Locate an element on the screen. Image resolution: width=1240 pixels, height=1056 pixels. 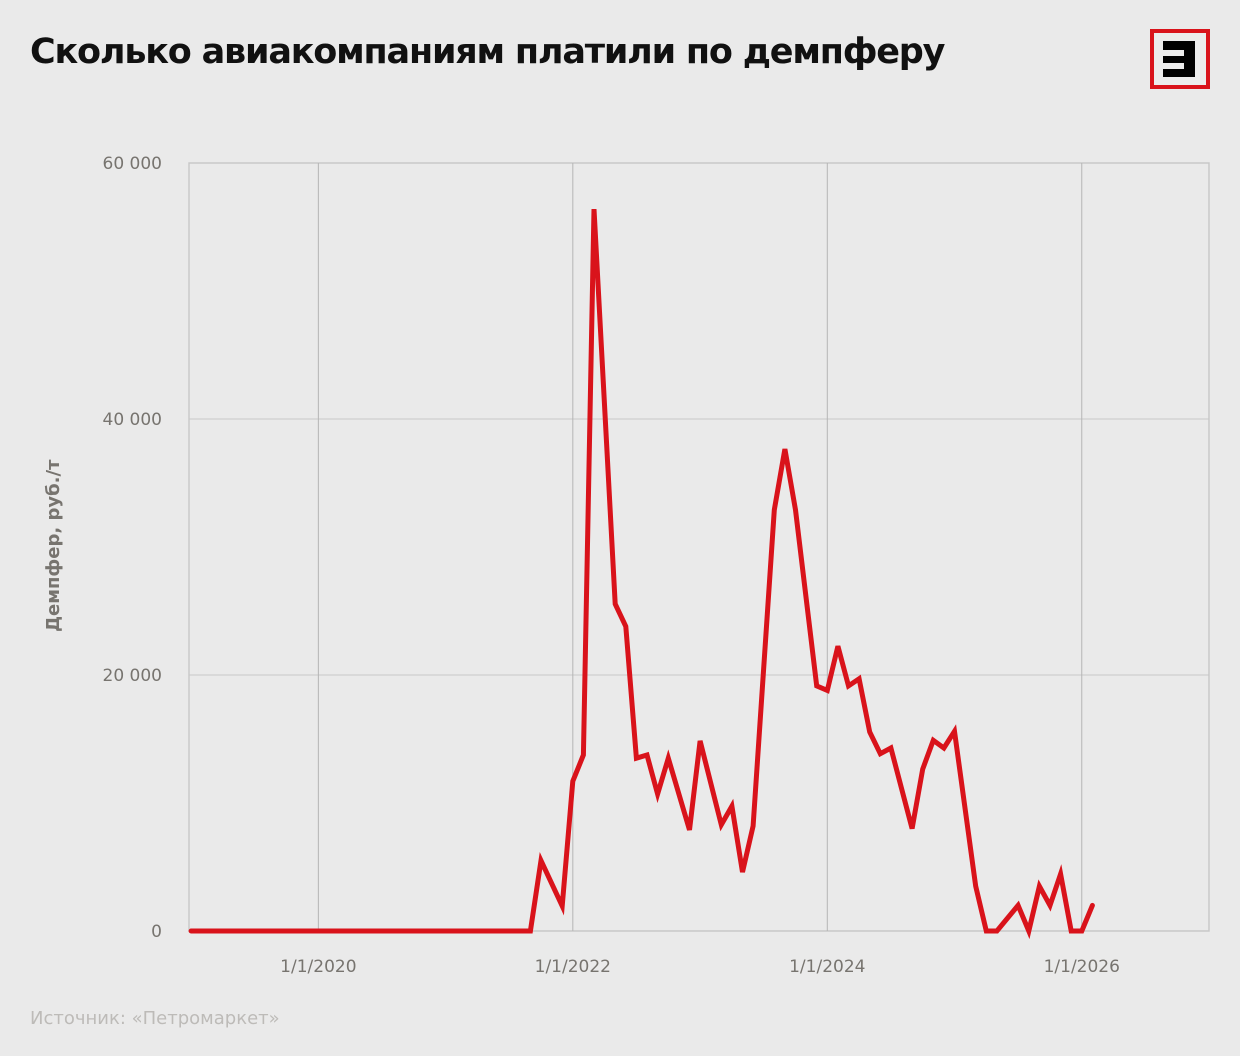
y-tick-label: 20 000 is located at coordinates (132, 676).